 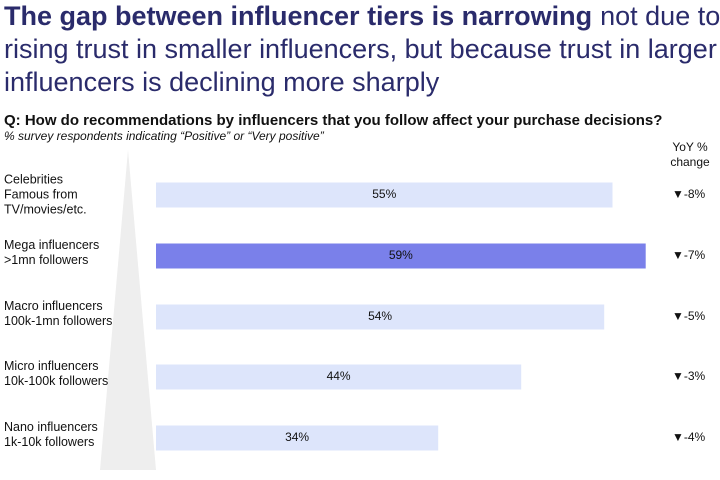 I want to click on title-line: influencers is declining more sharply, so click(x=222, y=82).